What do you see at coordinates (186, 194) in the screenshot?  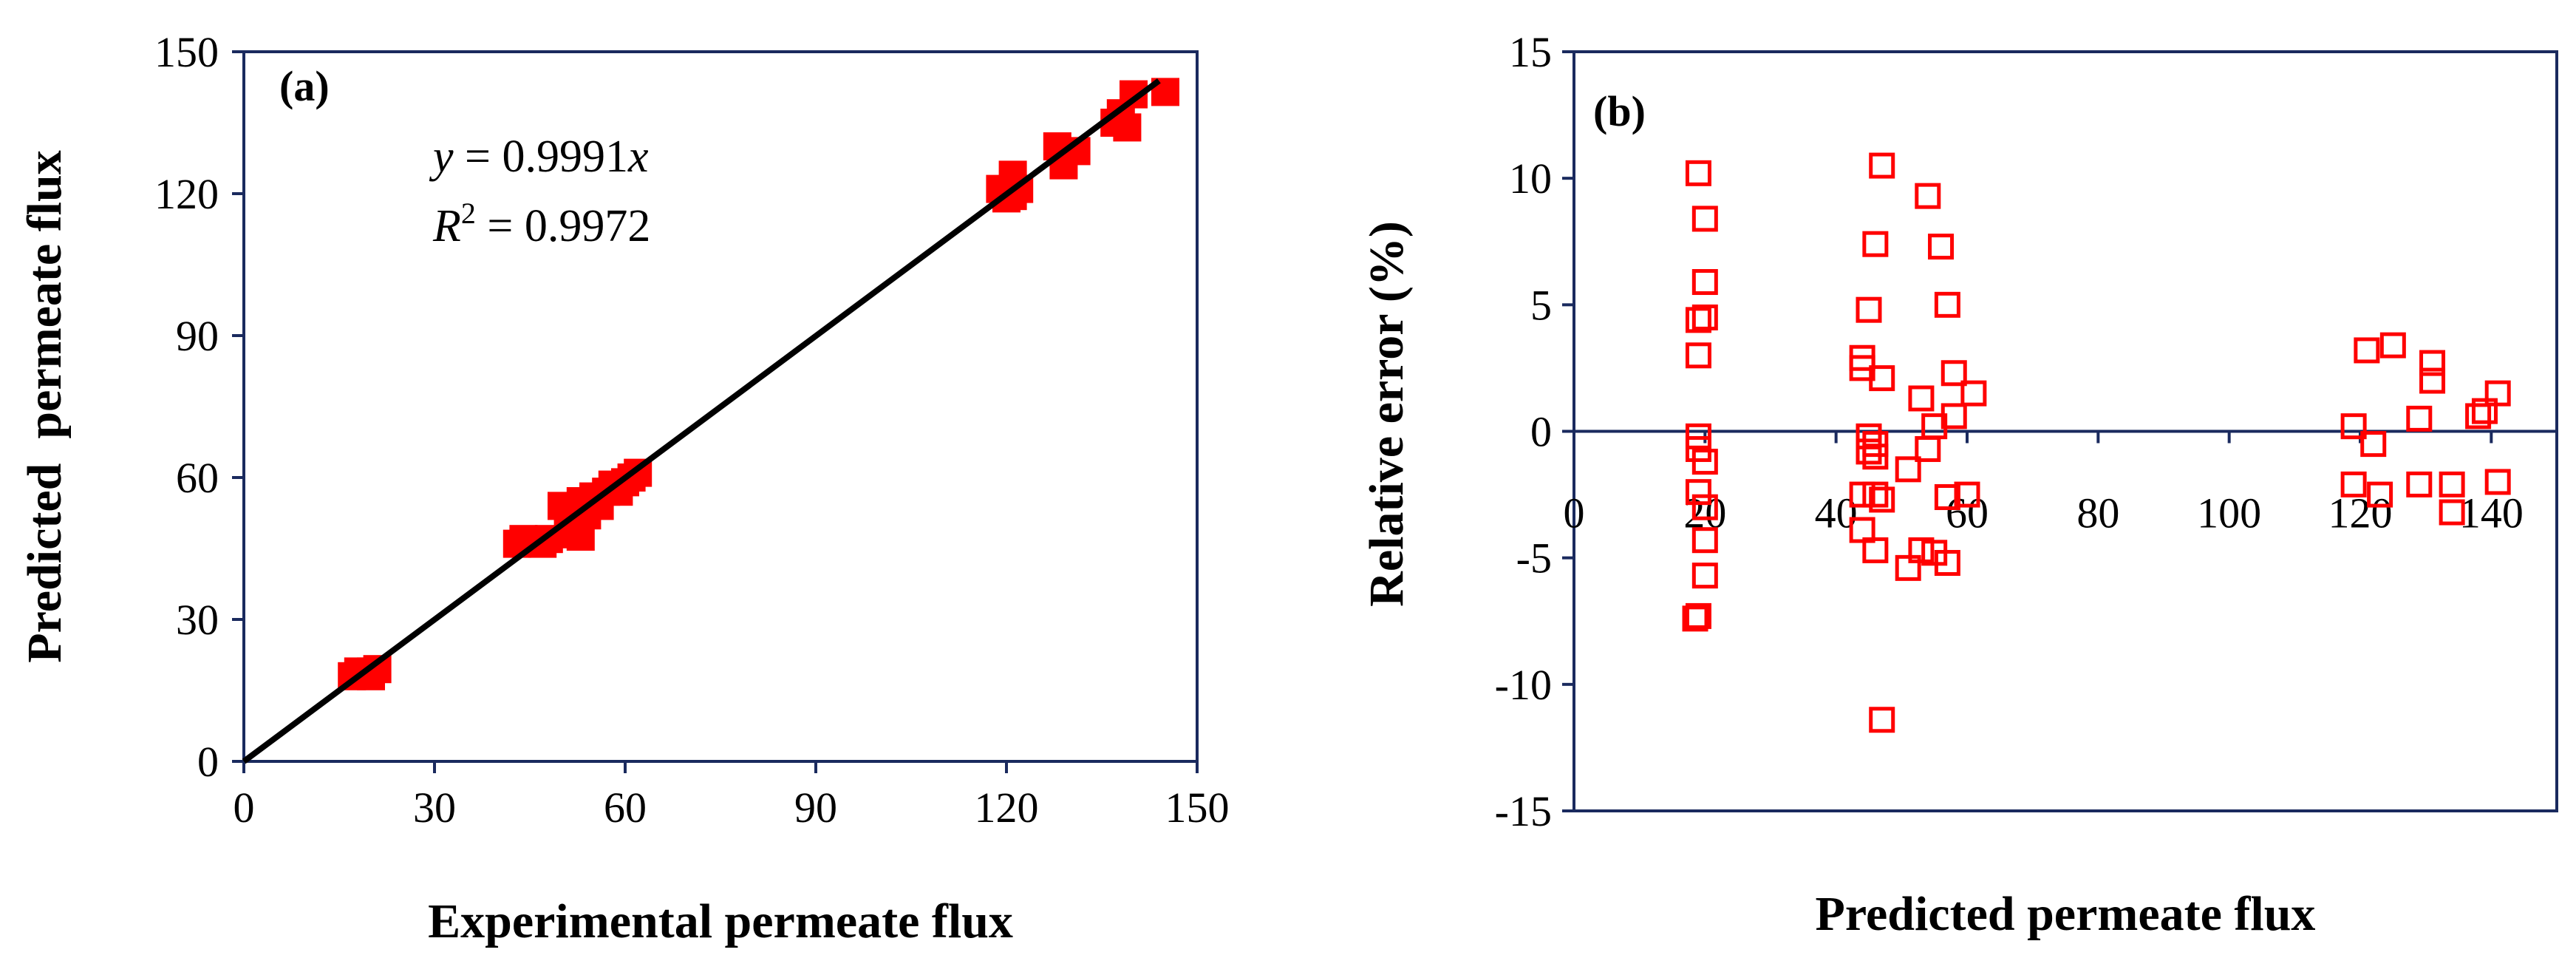 I see `y-tick-label-a: 120` at bounding box center [186, 194].